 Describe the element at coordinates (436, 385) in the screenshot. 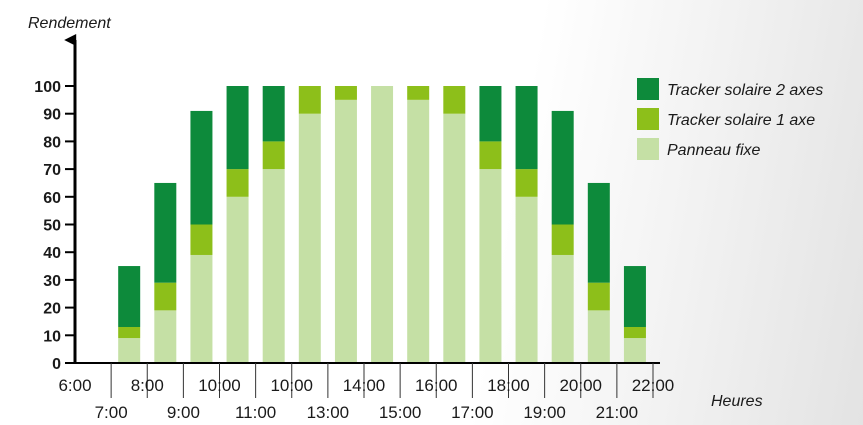

I see `x-tick-label: 16:00` at that location.